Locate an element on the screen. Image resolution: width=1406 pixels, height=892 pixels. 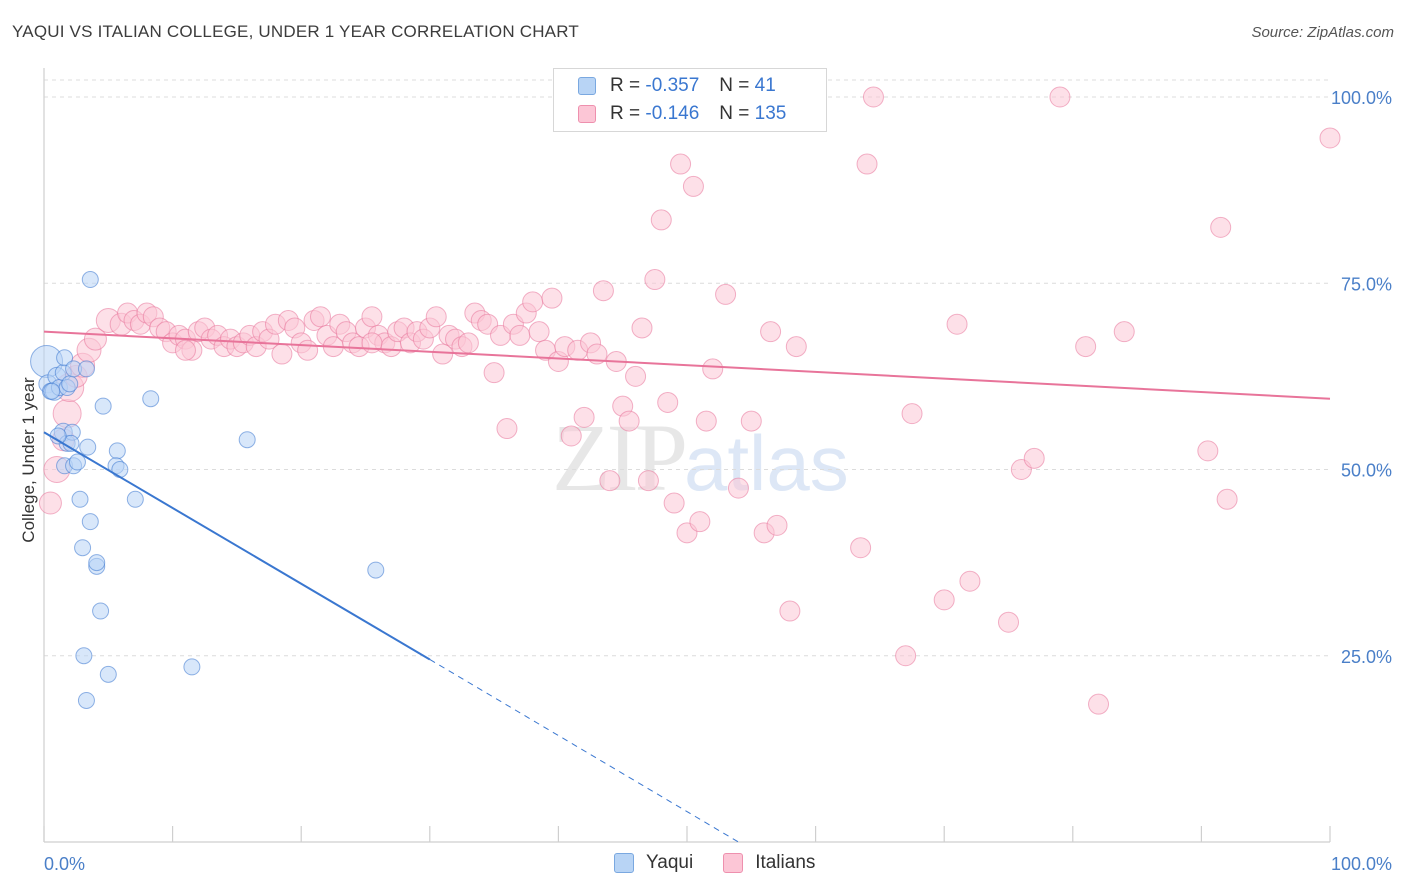
y-tick-label: 25.0% is located at coordinates (1366, 657).